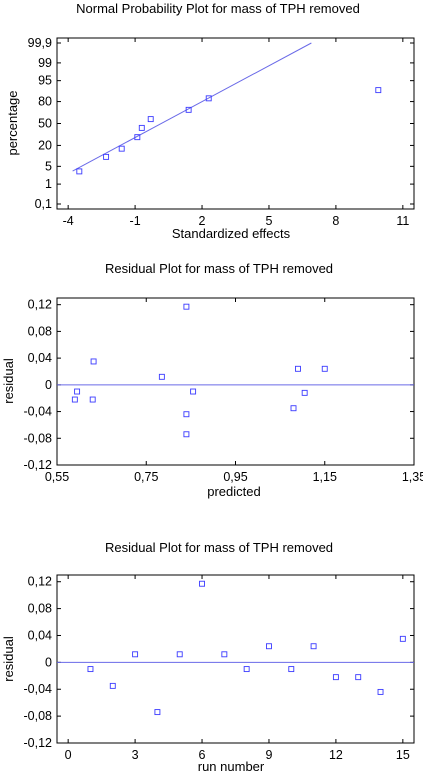 This screenshot has height=775, width=423. I want to click on x-tick-label: 9, so click(268, 755).